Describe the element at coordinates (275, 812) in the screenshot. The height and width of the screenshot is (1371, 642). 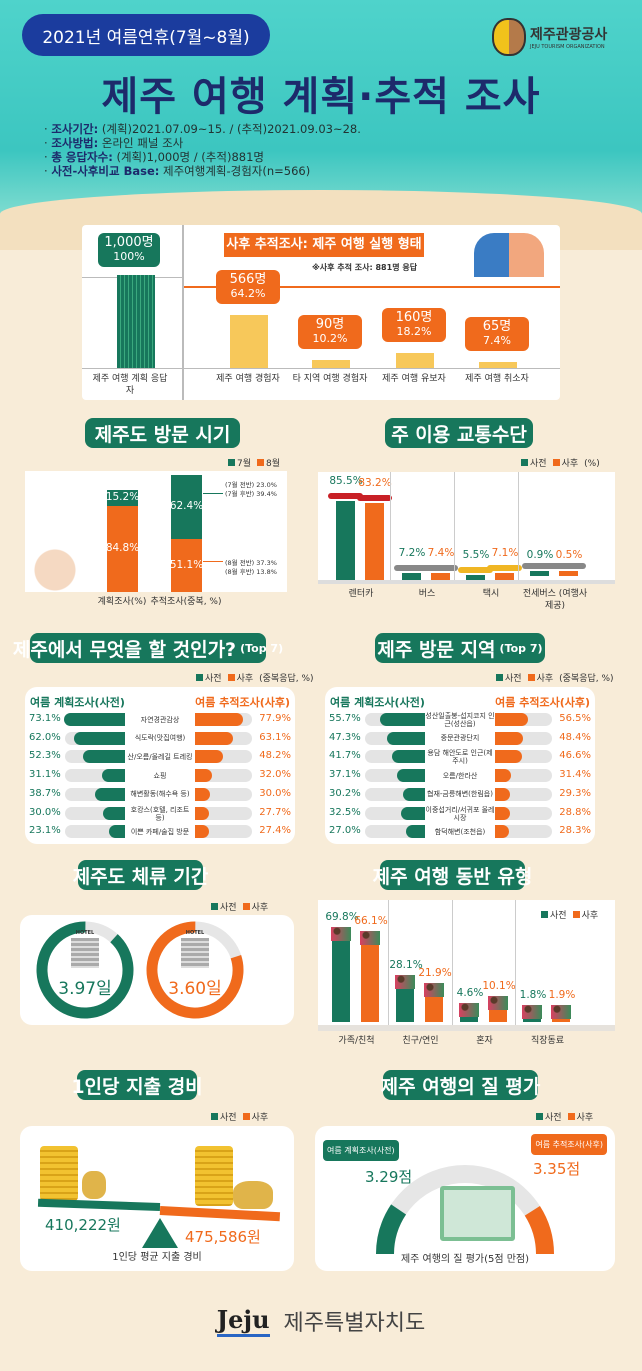
I see `post-value: 27.7%` at that location.